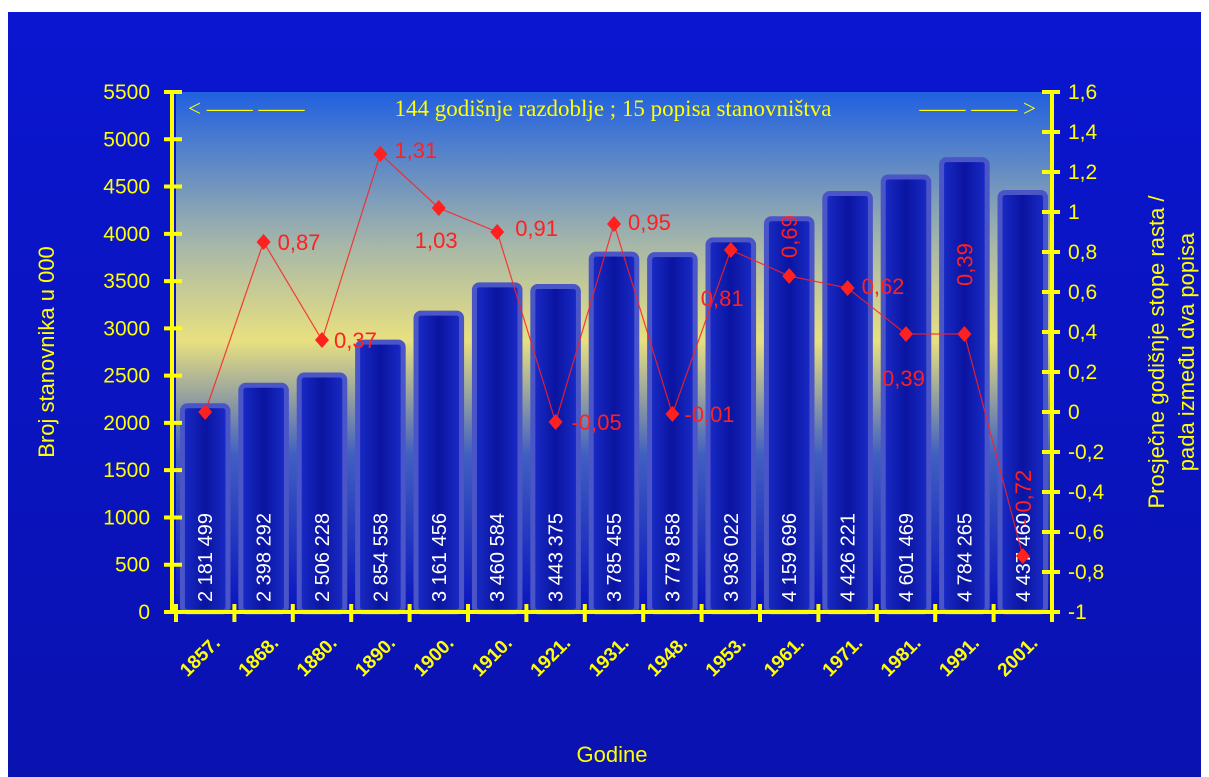 Image resolution: width=1209 pixels, height=777 pixels. What do you see at coordinates (790, 557) in the screenshot?
I see `bar-value-label: 4 159 696` at bounding box center [790, 557].